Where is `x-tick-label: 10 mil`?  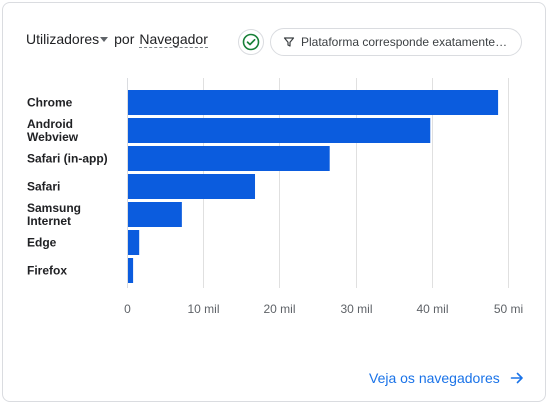
x-tick-label: 10 mil is located at coordinates (203, 309).